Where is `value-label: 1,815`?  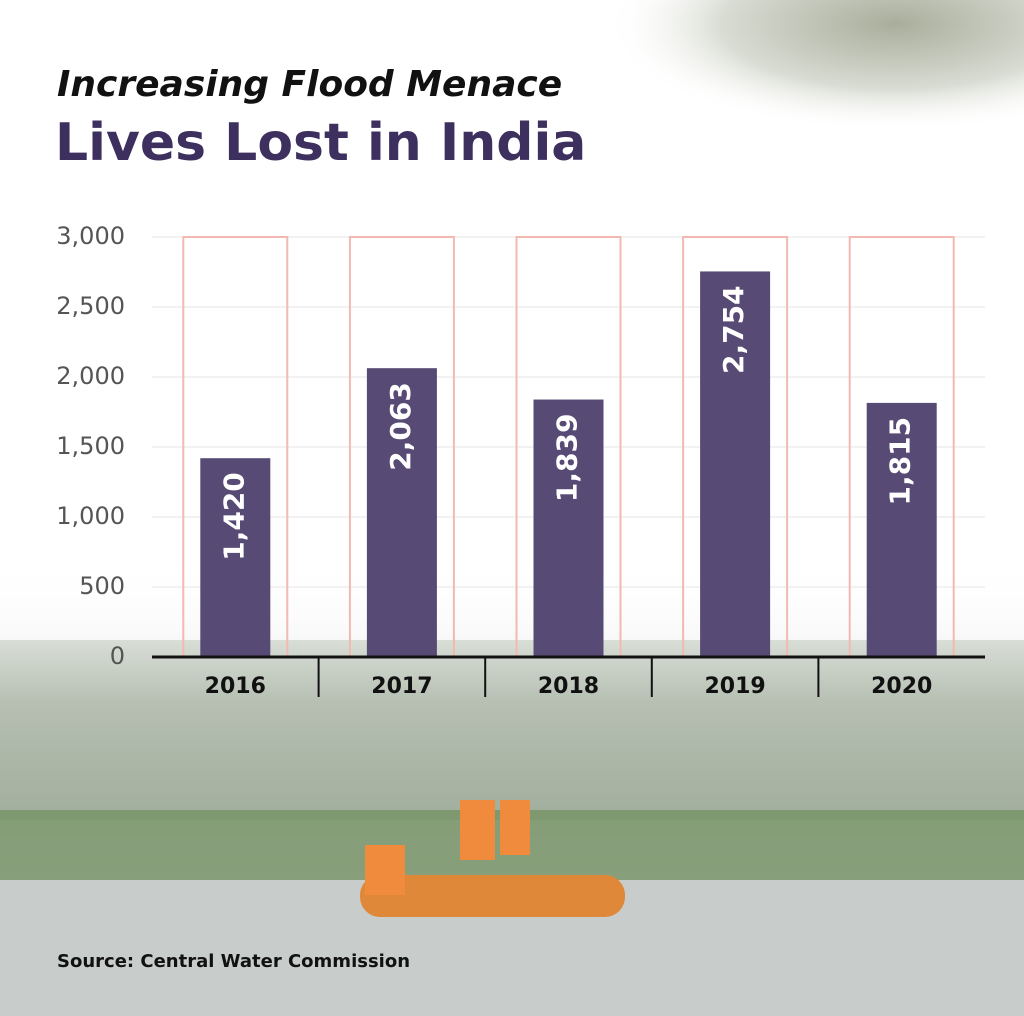
value-label: 1,815 is located at coordinates (900, 461).